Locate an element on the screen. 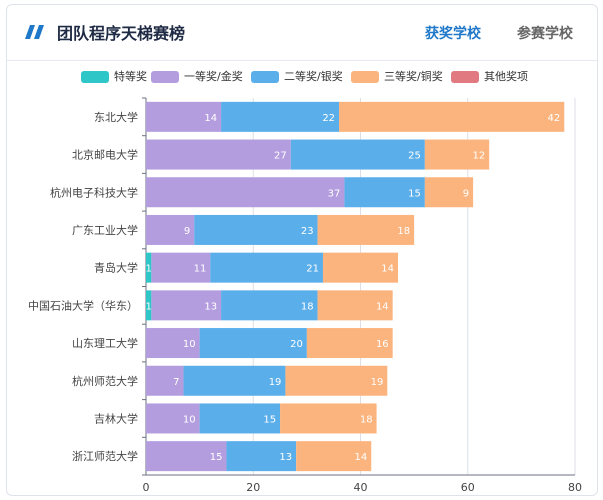 The image size is (603, 500). tab-participating-schools: 参赛学校 is located at coordinates (545, 34).